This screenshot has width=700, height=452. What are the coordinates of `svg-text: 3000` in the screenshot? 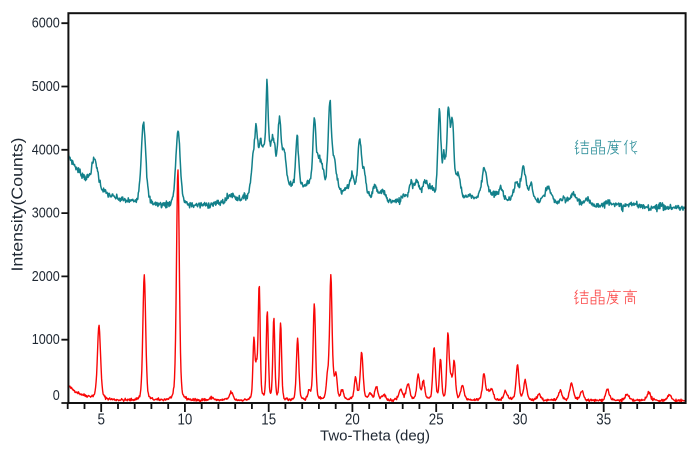 It's located at (46, 213).